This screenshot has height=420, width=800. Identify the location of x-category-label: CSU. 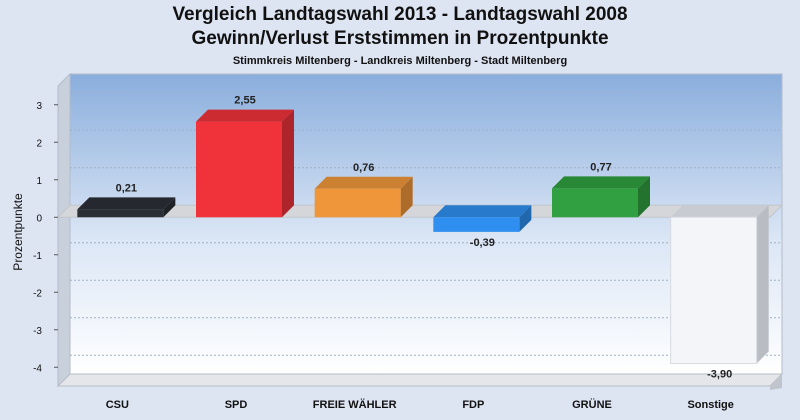
(117, 405).